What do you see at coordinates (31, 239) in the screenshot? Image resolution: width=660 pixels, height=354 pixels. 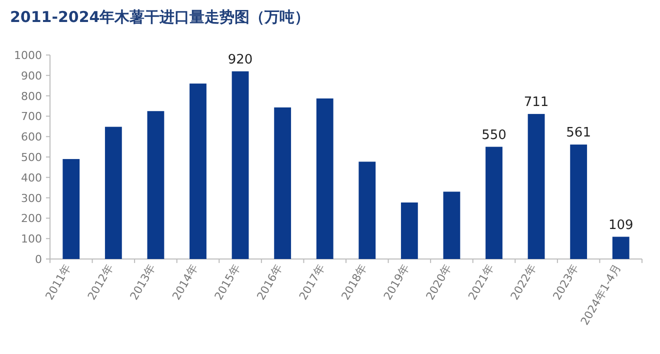 I see `y-tick-label: 100` at bounding box center [31, 239].